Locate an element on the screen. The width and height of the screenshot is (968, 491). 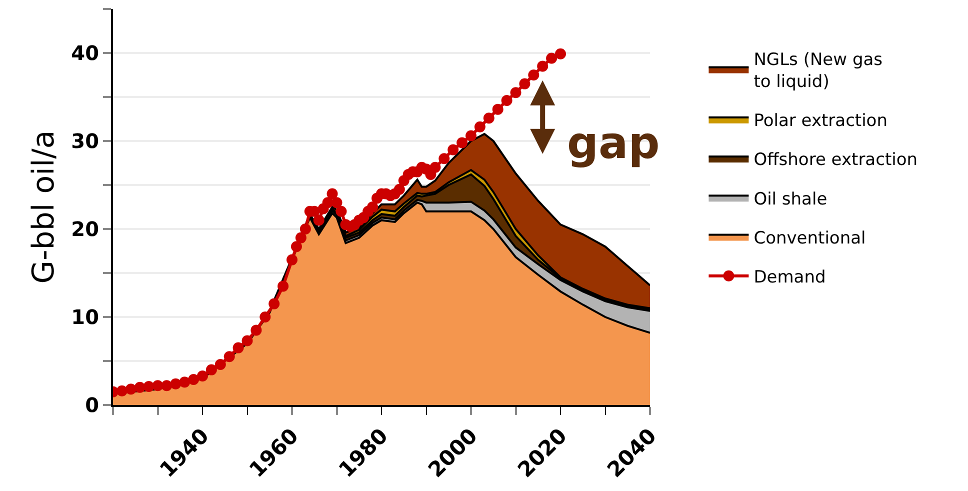
y-tick-label: 0 is located at coordinates (92, 405).